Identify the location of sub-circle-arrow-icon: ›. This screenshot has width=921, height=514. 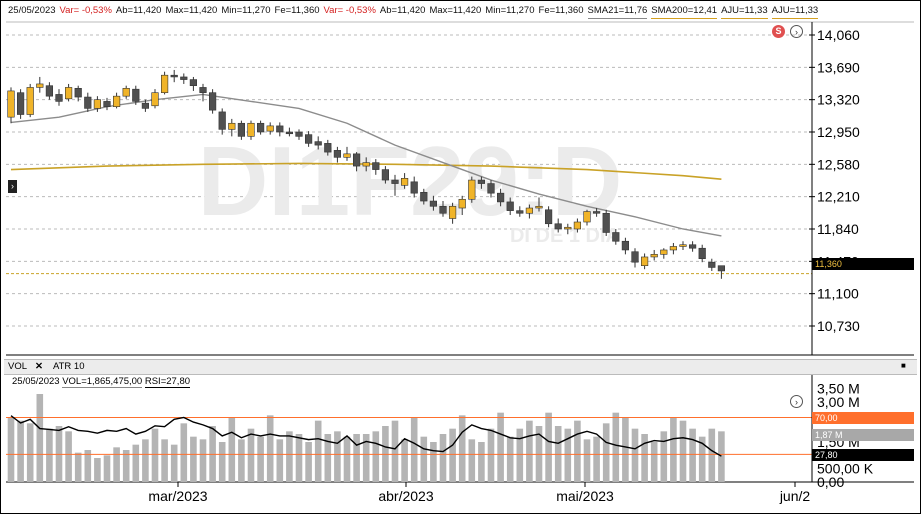
(796, 401).